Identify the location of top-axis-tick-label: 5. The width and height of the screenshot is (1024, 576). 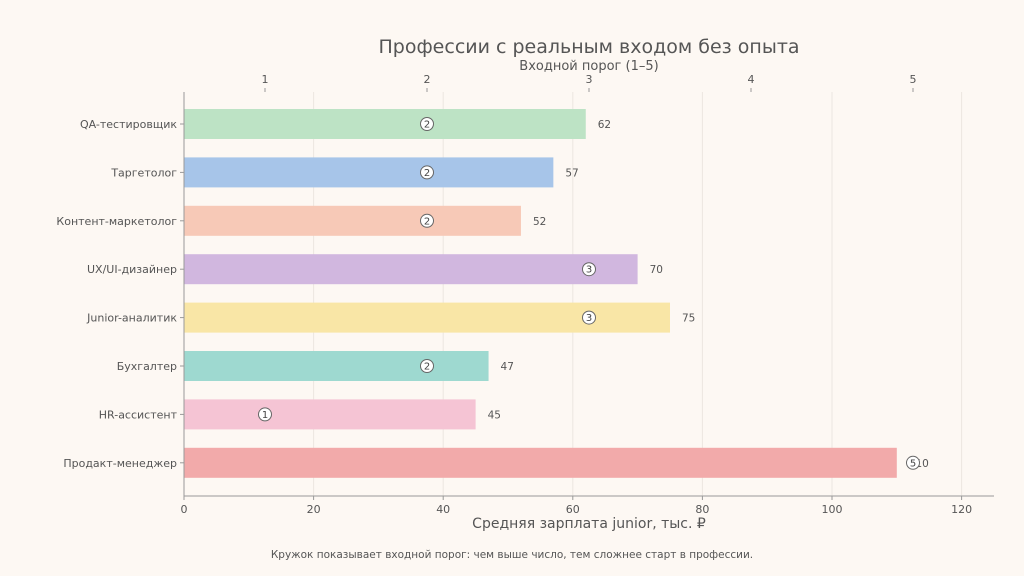
(913, 79).